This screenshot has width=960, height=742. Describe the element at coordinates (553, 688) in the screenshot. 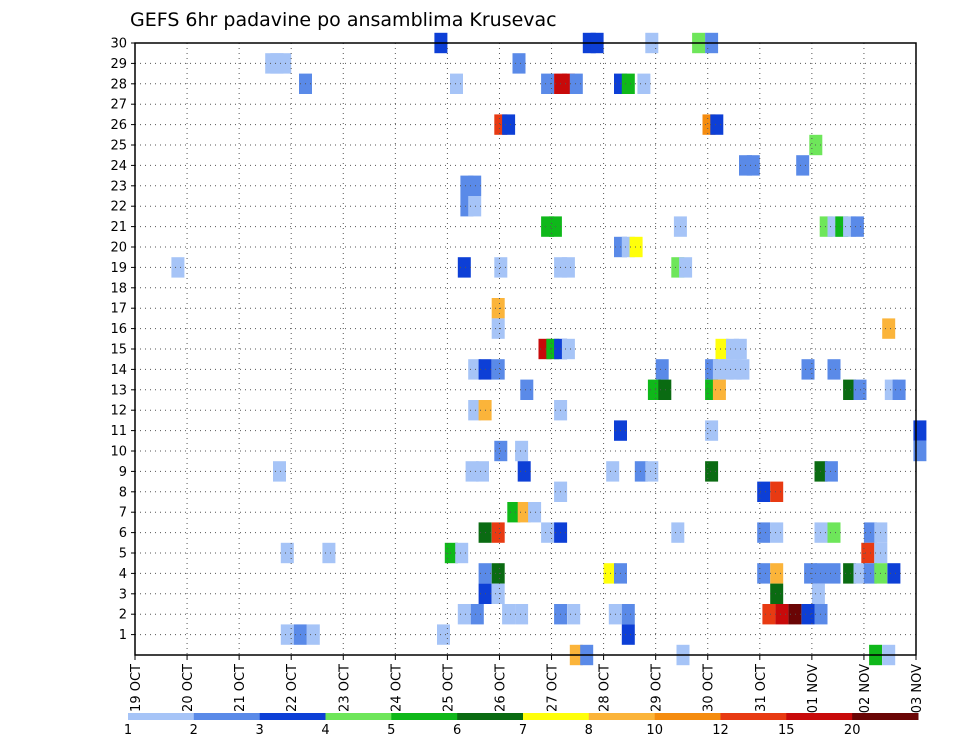

I see `x-tick-label: 27 OCT` at that location.